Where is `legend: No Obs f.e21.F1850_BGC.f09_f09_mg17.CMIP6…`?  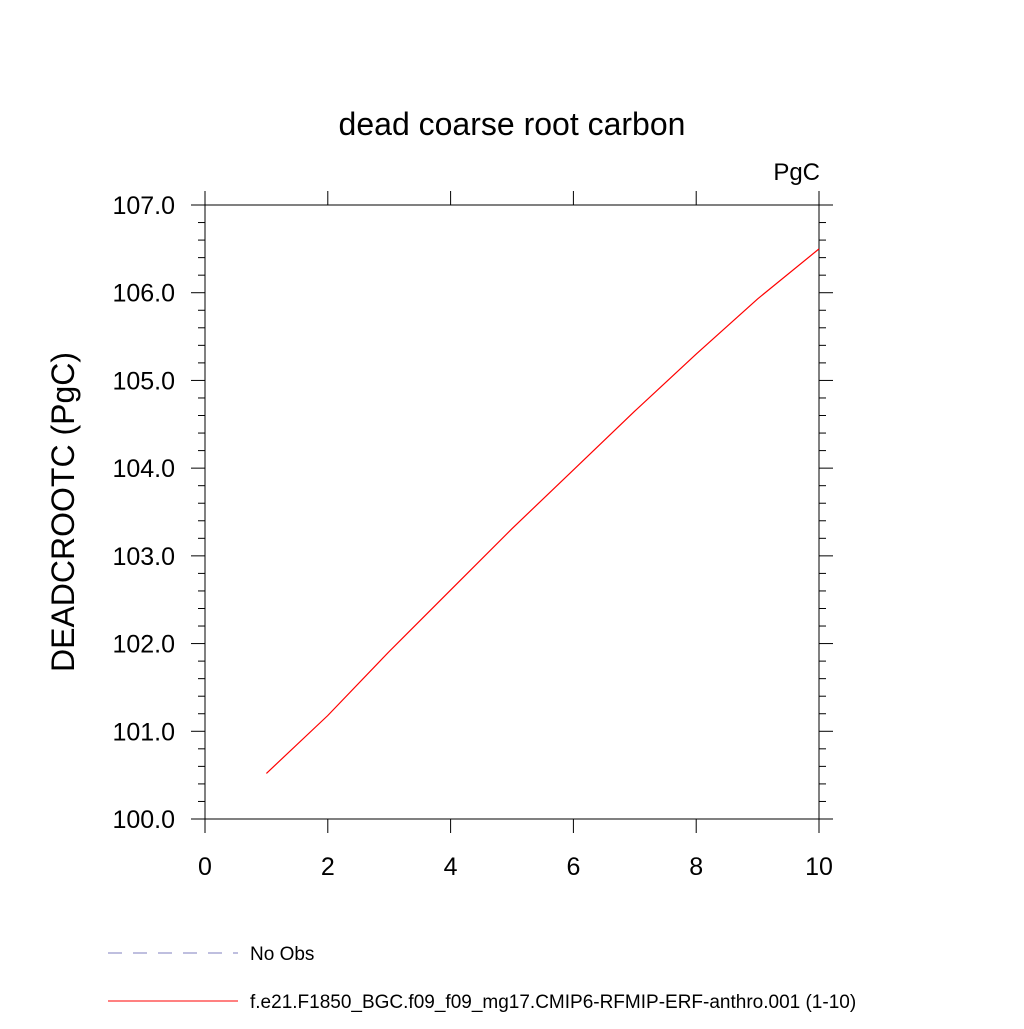 legend: No Obs f.e21.F1850_BGC.f09_f09_mg17.CMIP6… is located at coordinates (482, 978).